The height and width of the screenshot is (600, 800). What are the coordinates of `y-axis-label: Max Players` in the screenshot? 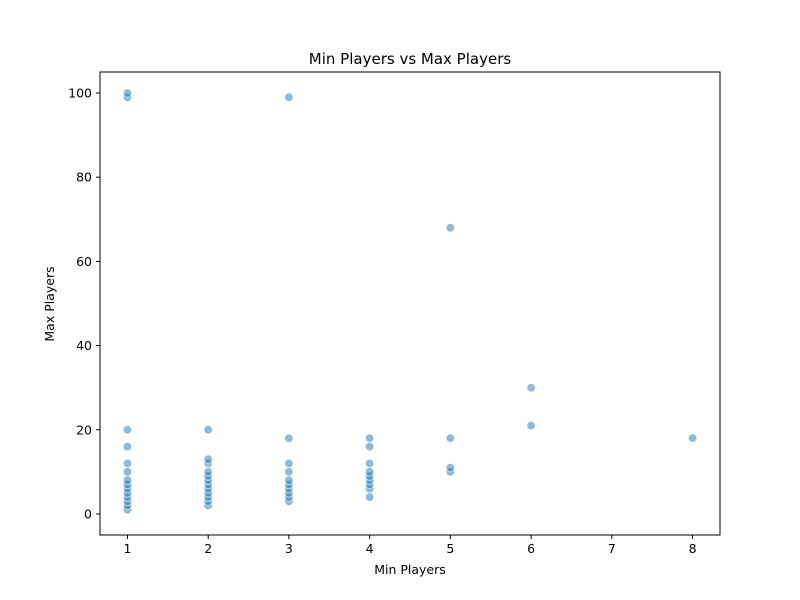 It's located at (49, 303).